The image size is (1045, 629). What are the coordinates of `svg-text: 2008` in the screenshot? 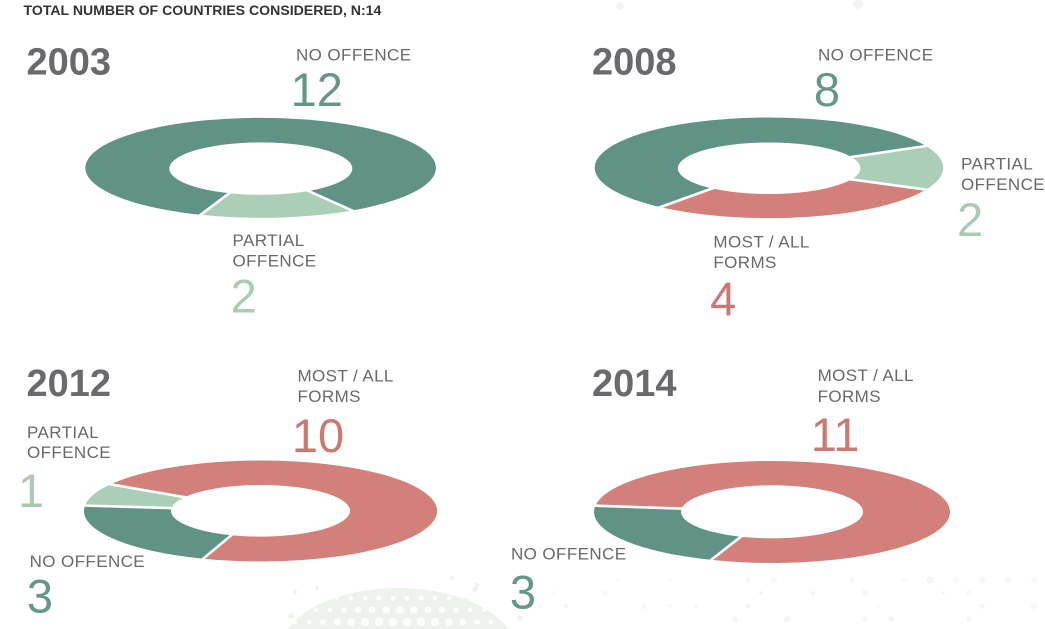 It's located at (634, 62).